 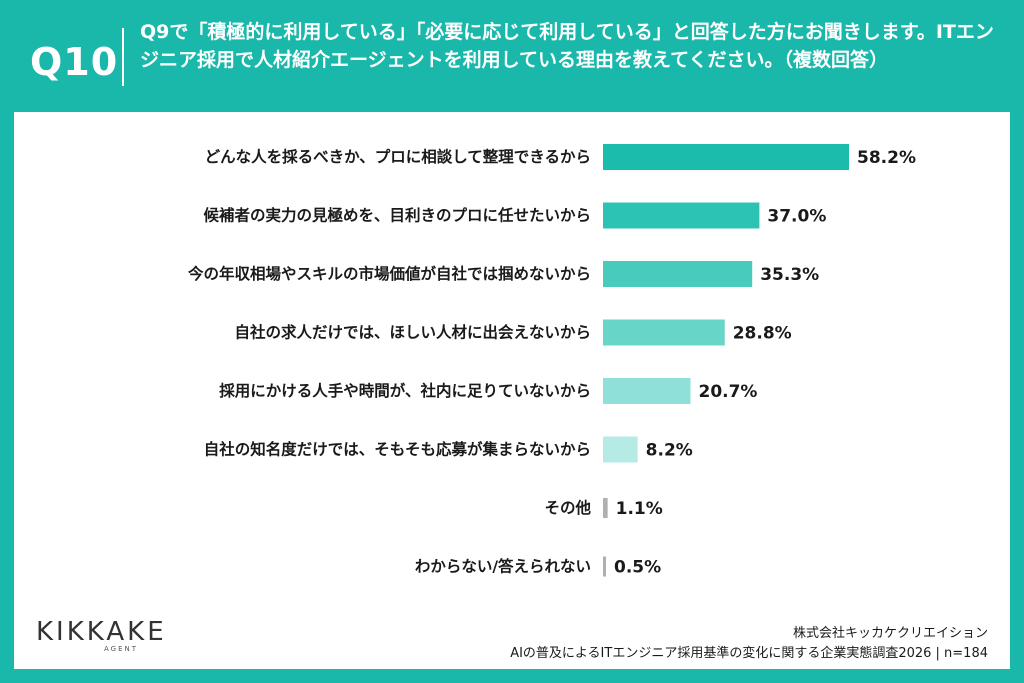 I want to click on value-label: 1.1%, so click(x=639, y=509).